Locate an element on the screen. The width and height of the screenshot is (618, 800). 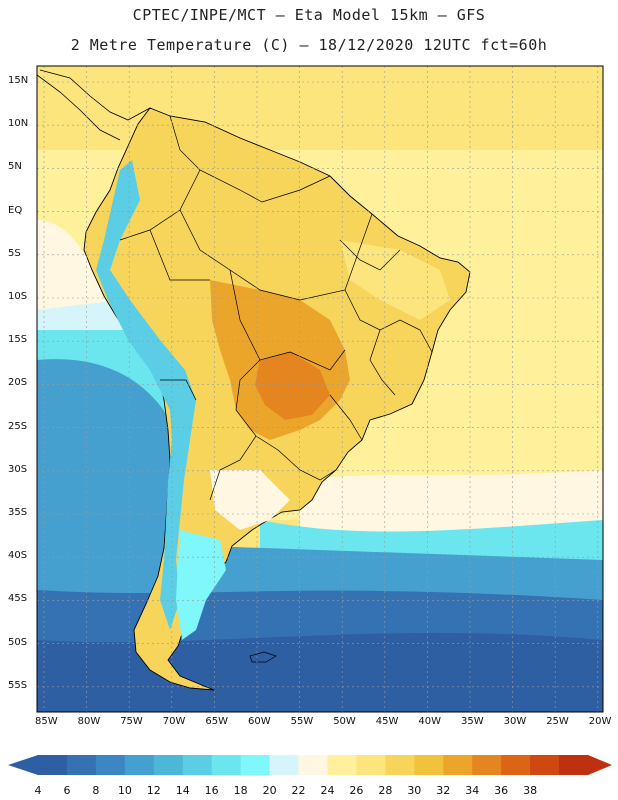
ocean-subtropical-pale is located at coordinates (451, 506).